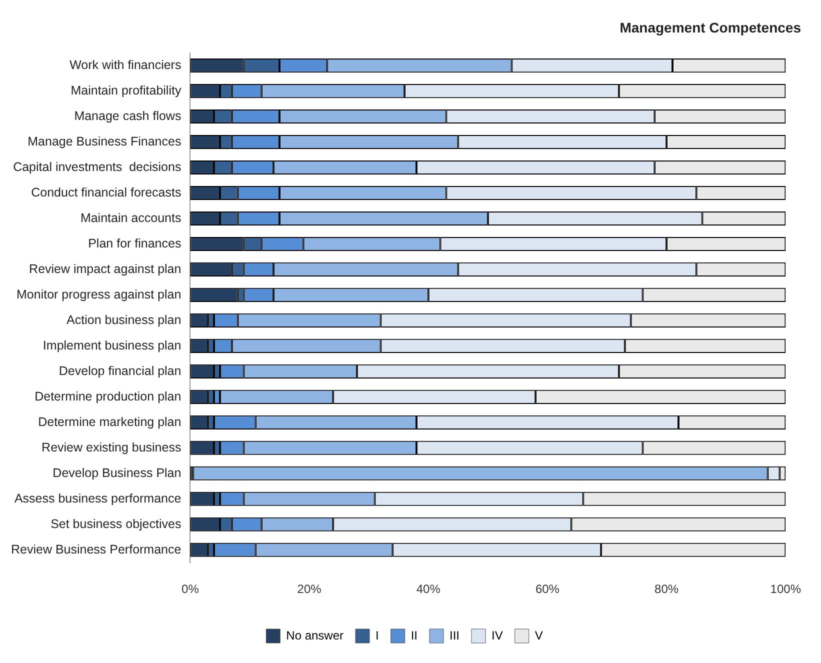 The image size is (821, 663). I want to click on y-tick-label: Implement business plan, so click(112, 345).